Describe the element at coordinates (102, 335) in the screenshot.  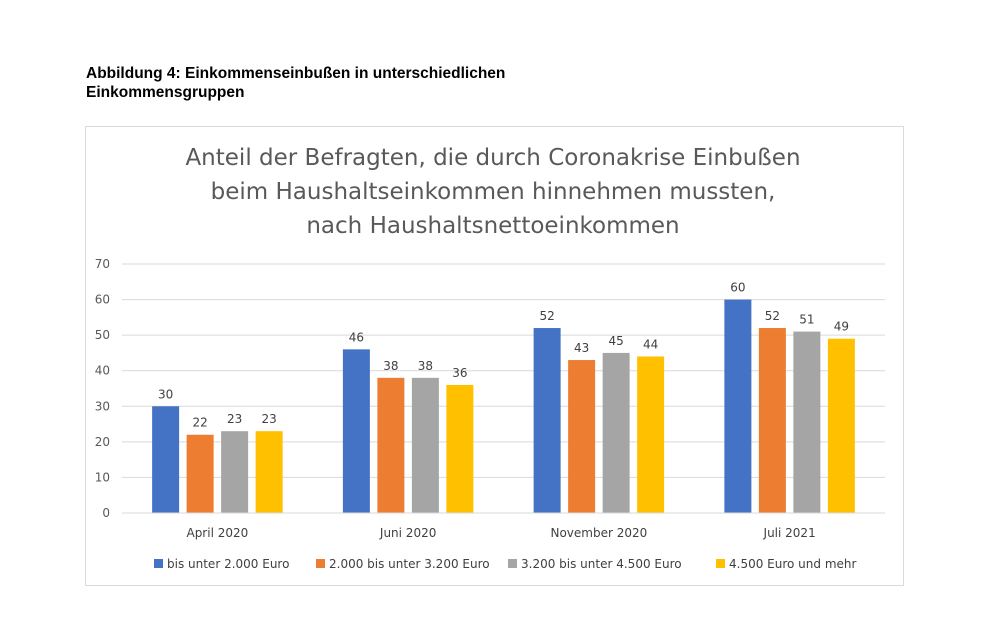
I see `y-tick-label-50: 50` at that location.